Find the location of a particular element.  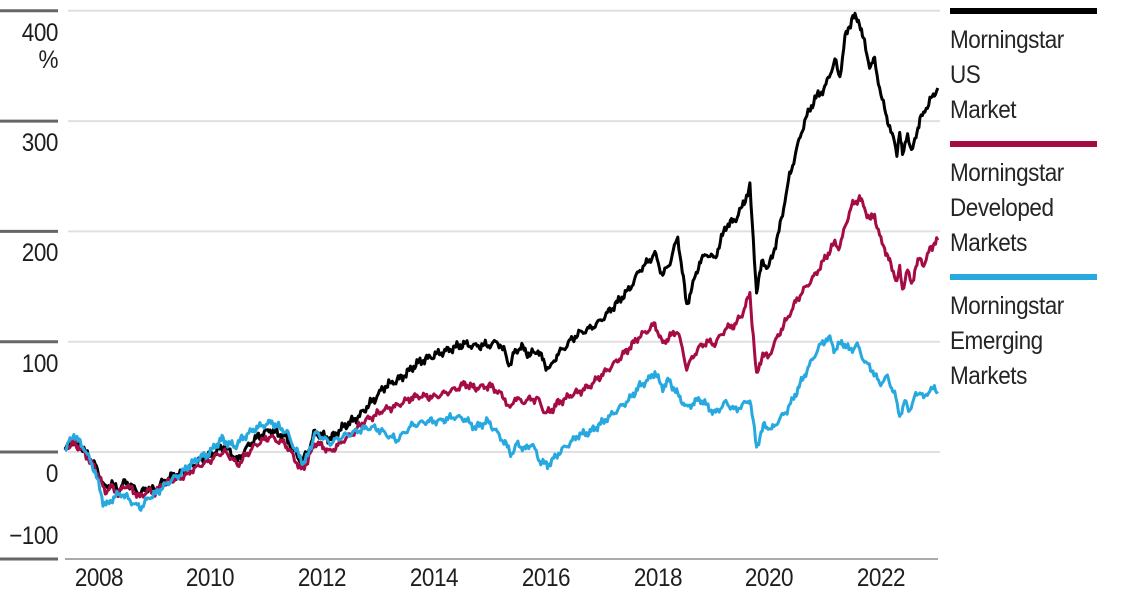

legend-item-morningstar-emerging-markets: Morningstar Emerging Markets is located at coordinates (1035, 334).